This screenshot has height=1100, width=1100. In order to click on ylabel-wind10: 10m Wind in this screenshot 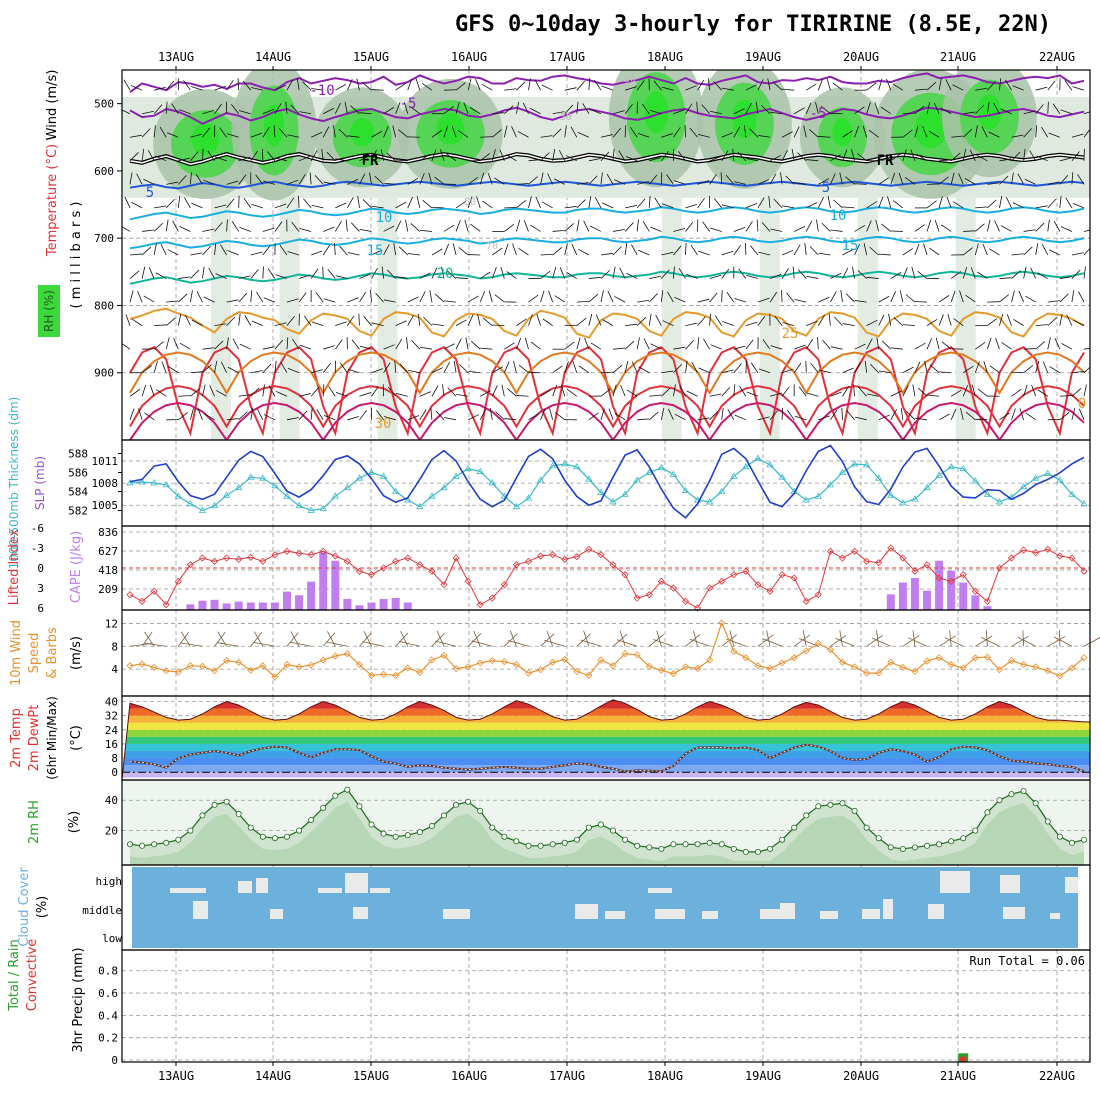, I will do `click(16, 653)`.